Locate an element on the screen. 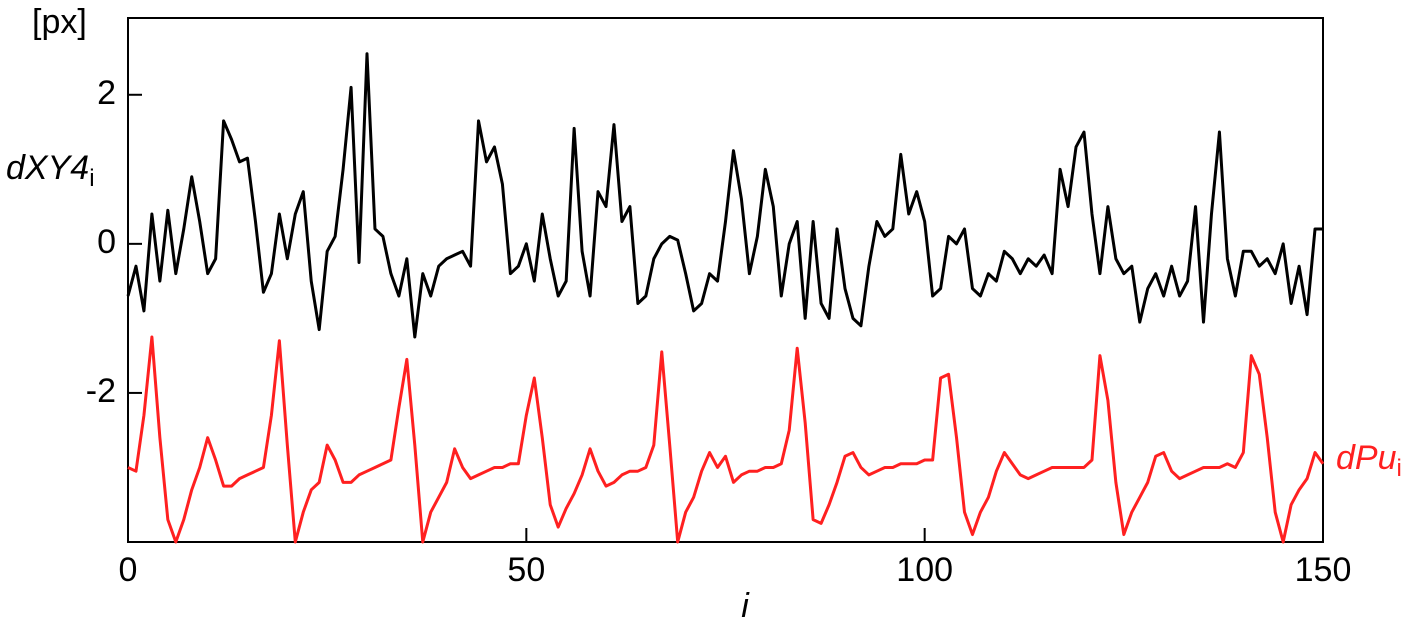 The height and width of the screenshot is (627, 1417). y-tick-label: 2 is located at coordinates (106, 93).